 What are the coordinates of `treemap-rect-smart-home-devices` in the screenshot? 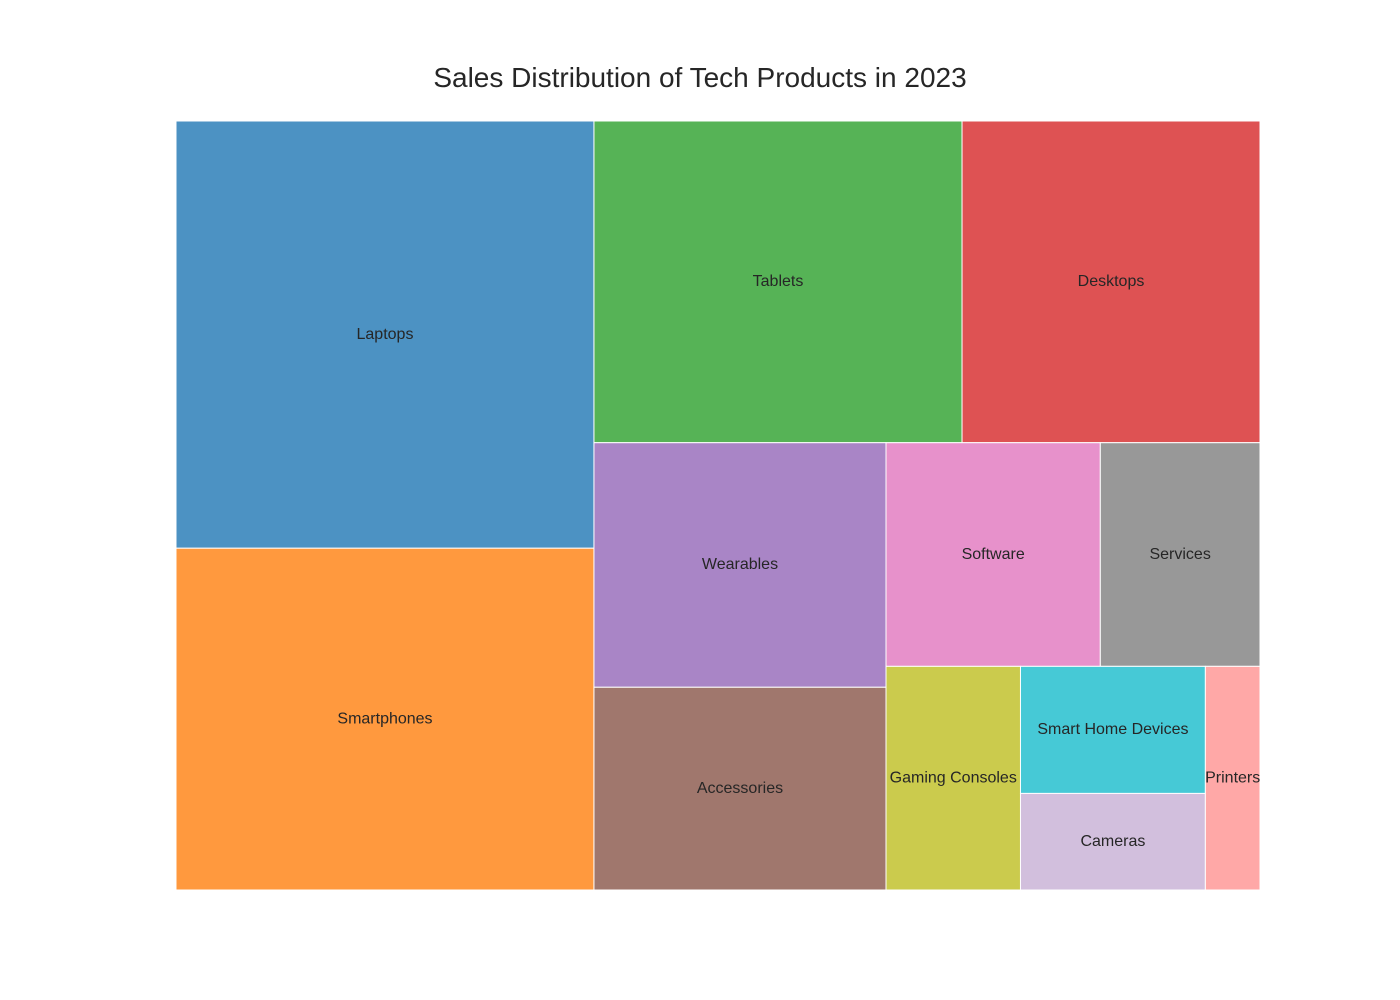 It's located at (1112, 729).